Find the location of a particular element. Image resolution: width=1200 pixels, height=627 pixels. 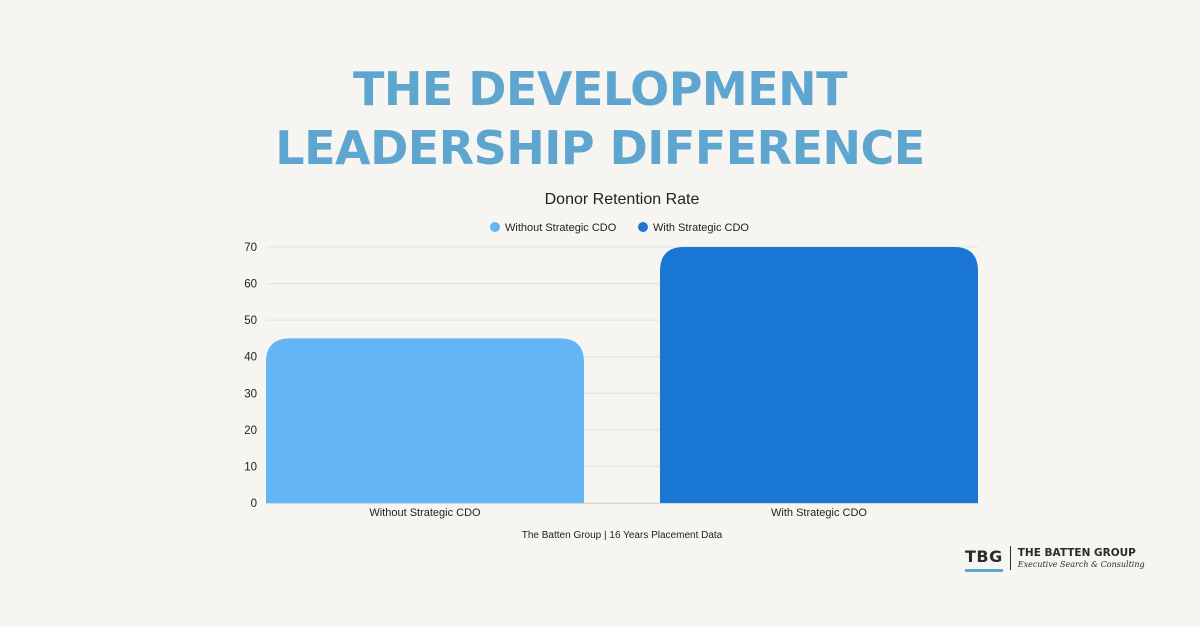

logo-tagline: Executive Search & Consulting is located at coordinates (1081, 564).